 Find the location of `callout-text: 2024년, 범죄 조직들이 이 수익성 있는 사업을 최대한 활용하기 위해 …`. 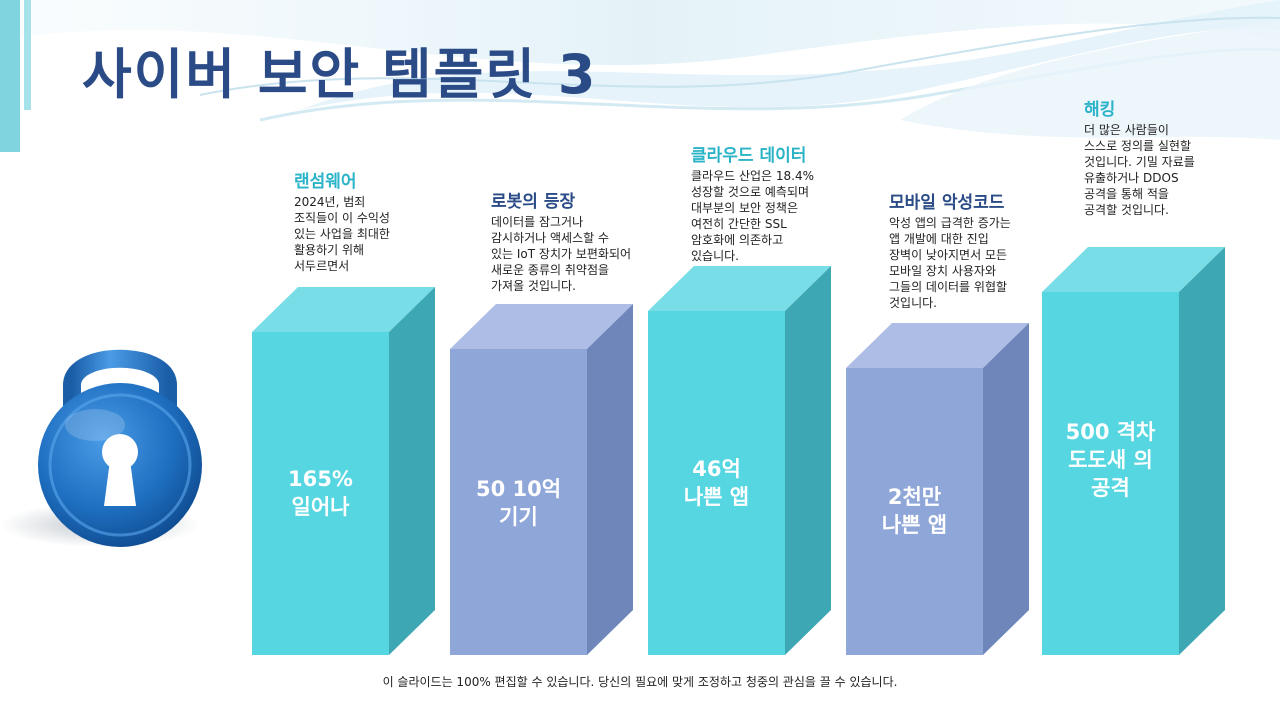

callout-text: 2024년, 범죄 조직들이 이 수익성 있는 사업을 최대한 활용하기 위해 … is located at coordinates (342, 234).